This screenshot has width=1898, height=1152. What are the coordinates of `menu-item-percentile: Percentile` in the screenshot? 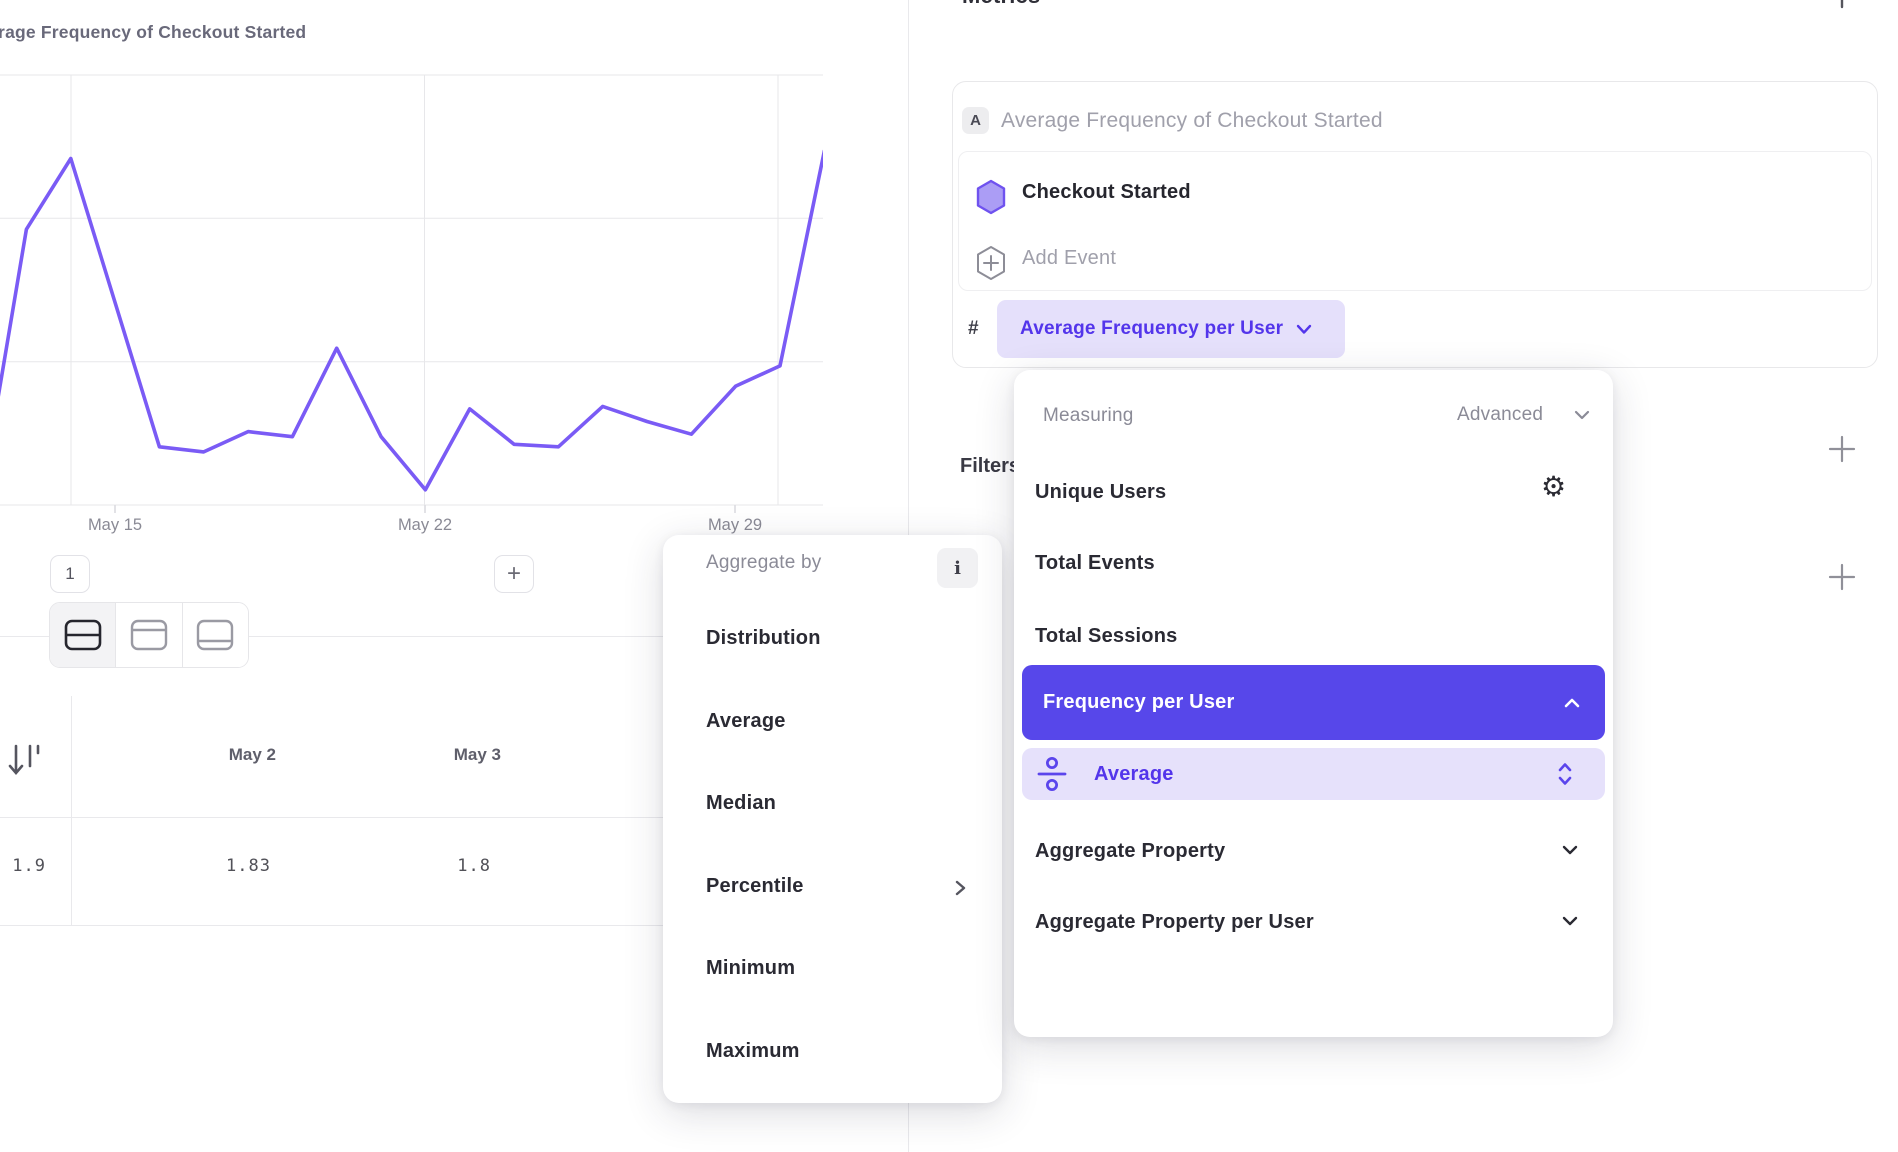 It's located at (755, 886).